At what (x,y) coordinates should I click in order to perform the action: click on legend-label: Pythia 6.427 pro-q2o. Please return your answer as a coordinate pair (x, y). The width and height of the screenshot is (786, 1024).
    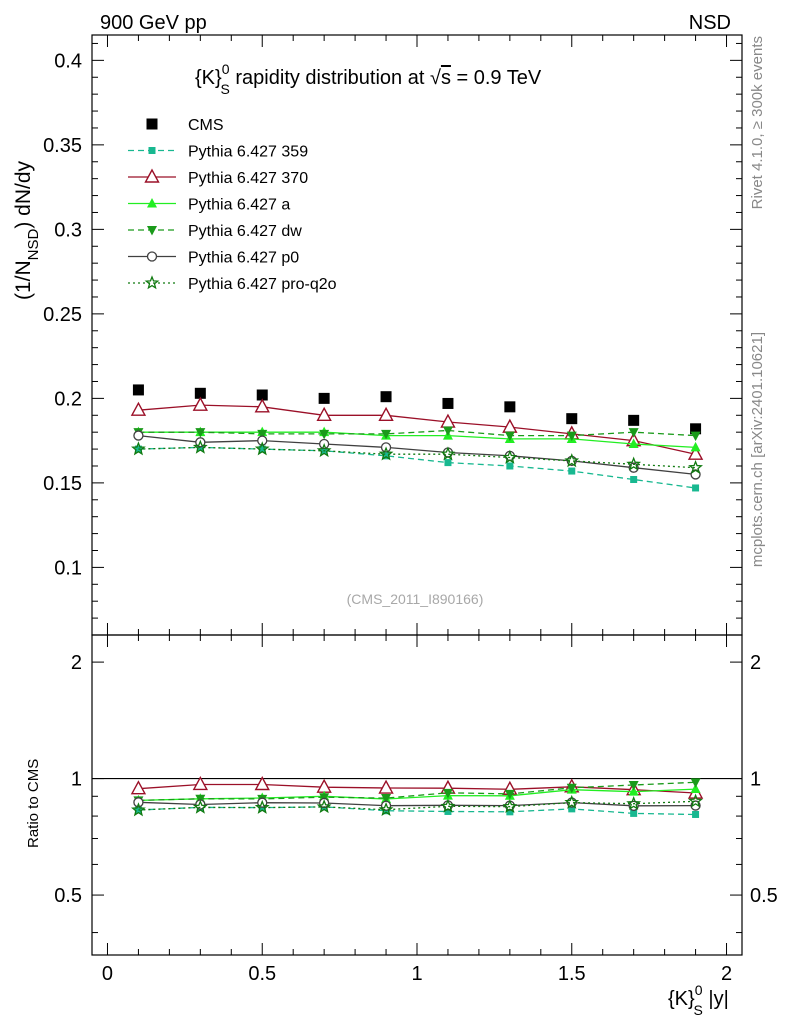
    Looking at the image, I should click on (262, 284).